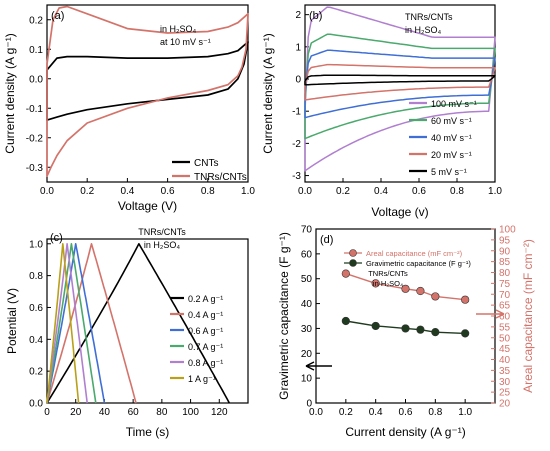  What do you see at coordinates (298, 47) in the screenshot?
I see `y-tick-label: 1` at bounding box center [298, 47].